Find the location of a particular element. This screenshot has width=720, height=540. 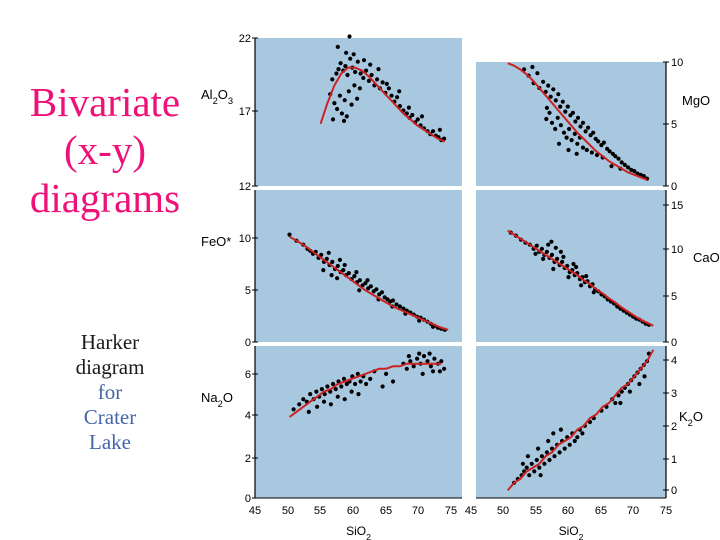

na2o-ytick-label: 6 is located at coordinates (248, 375).